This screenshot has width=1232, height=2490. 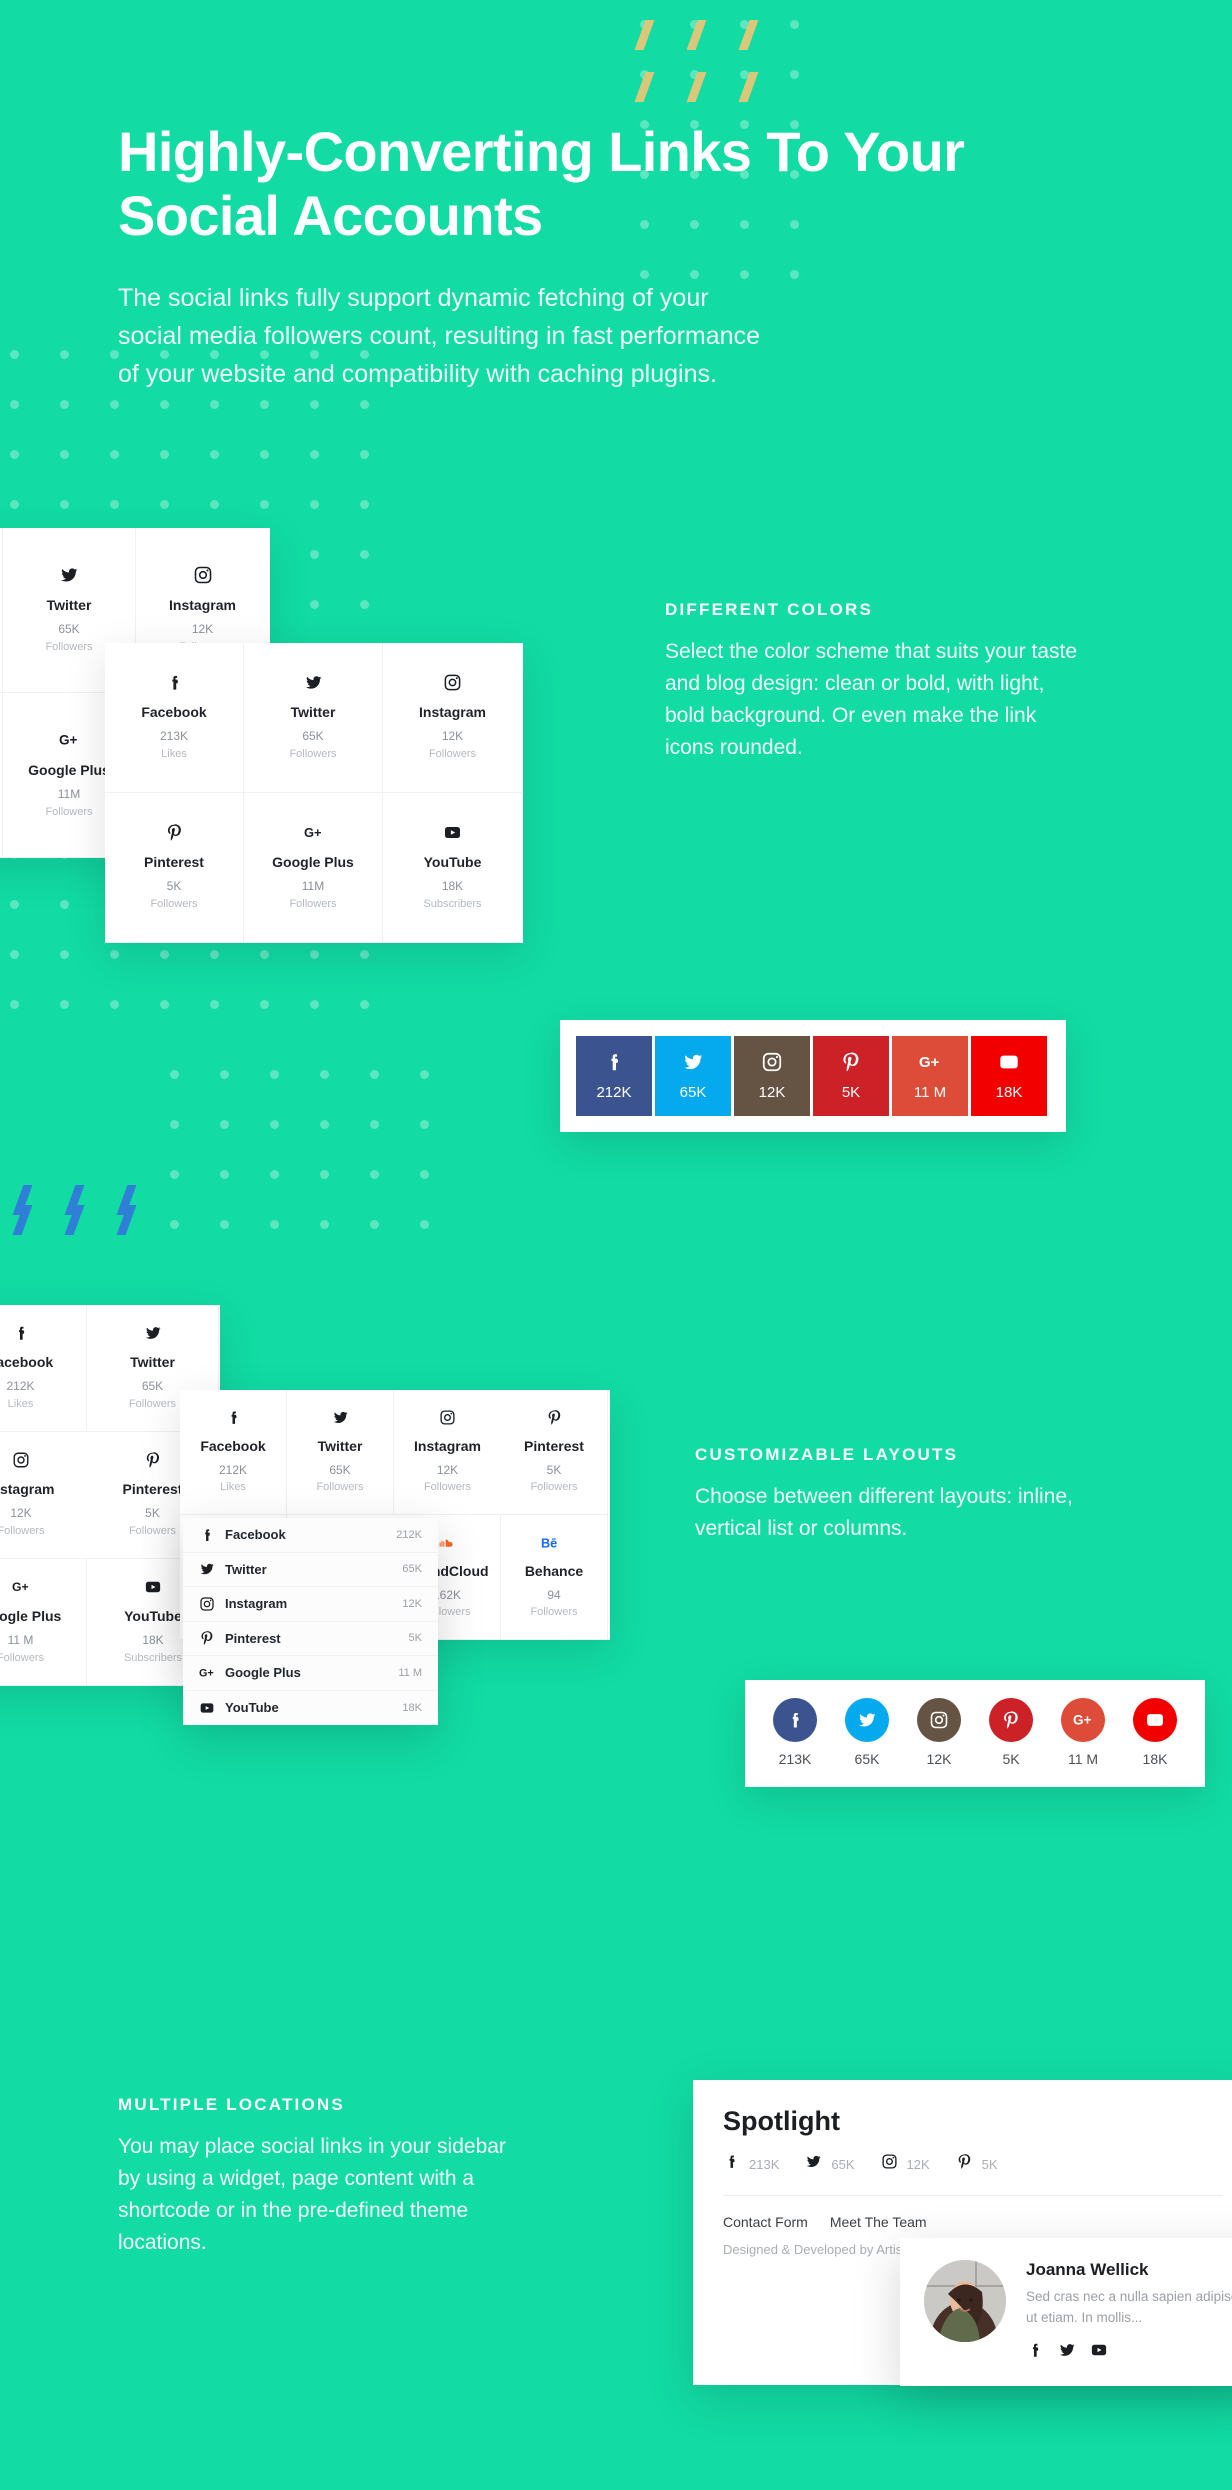 What do you see at coordinates (851, 1076) in the screenshot?
I see `color-tile: 5K` at bounding box center [851, 1076].